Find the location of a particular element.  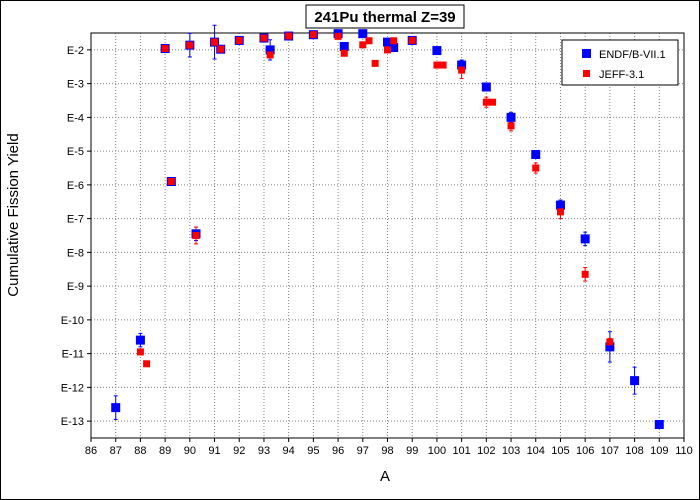

title-border is located at coordinates (385, 16).